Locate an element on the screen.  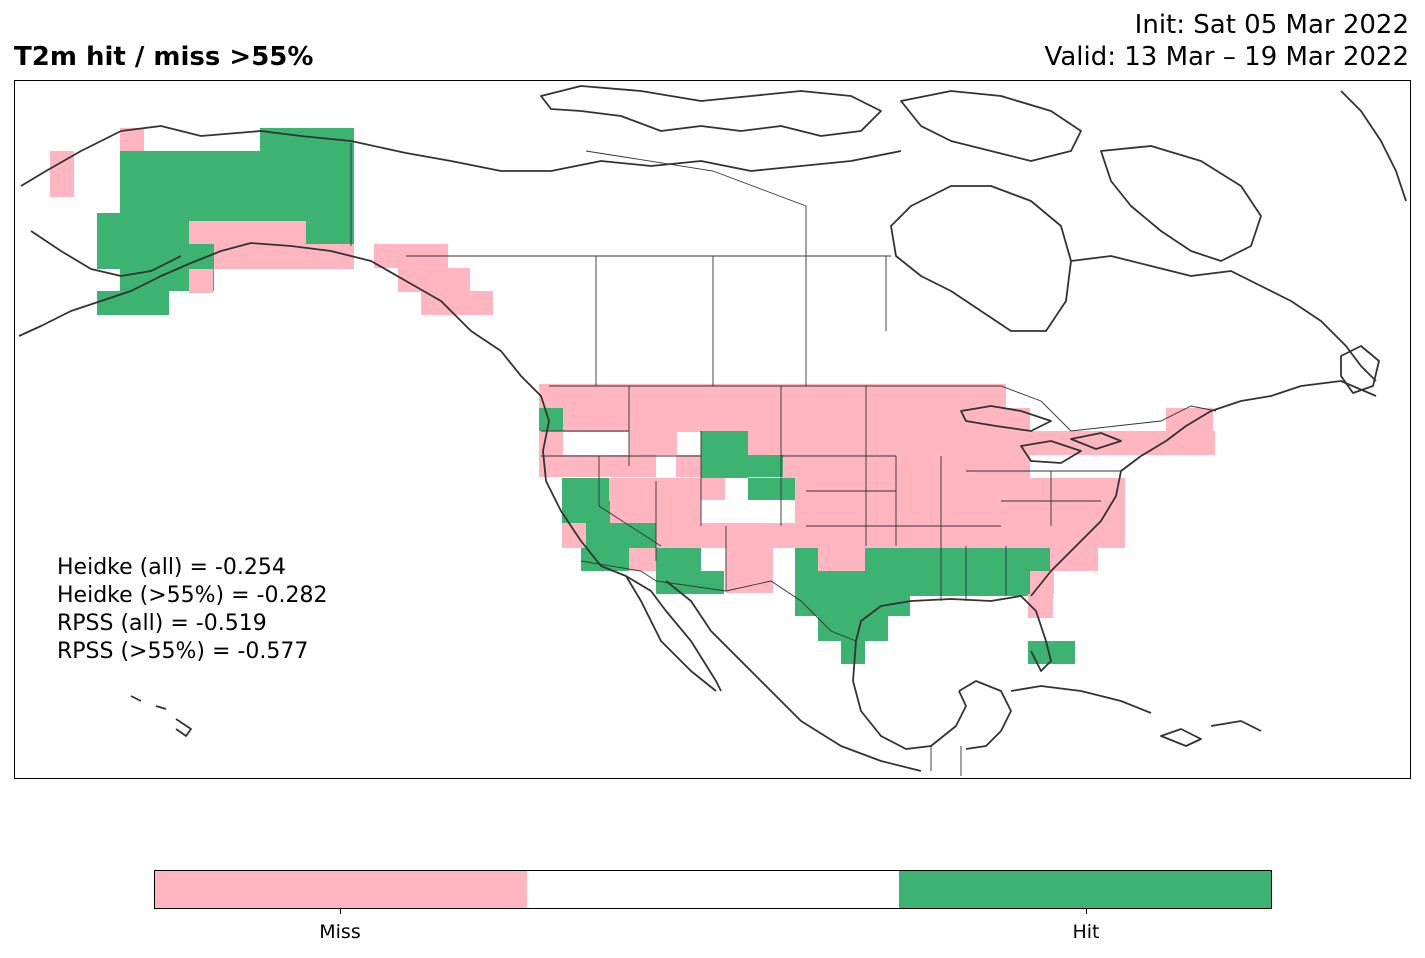
map-title: T2m hit / miss >55% is located at coordinates (164, 57).